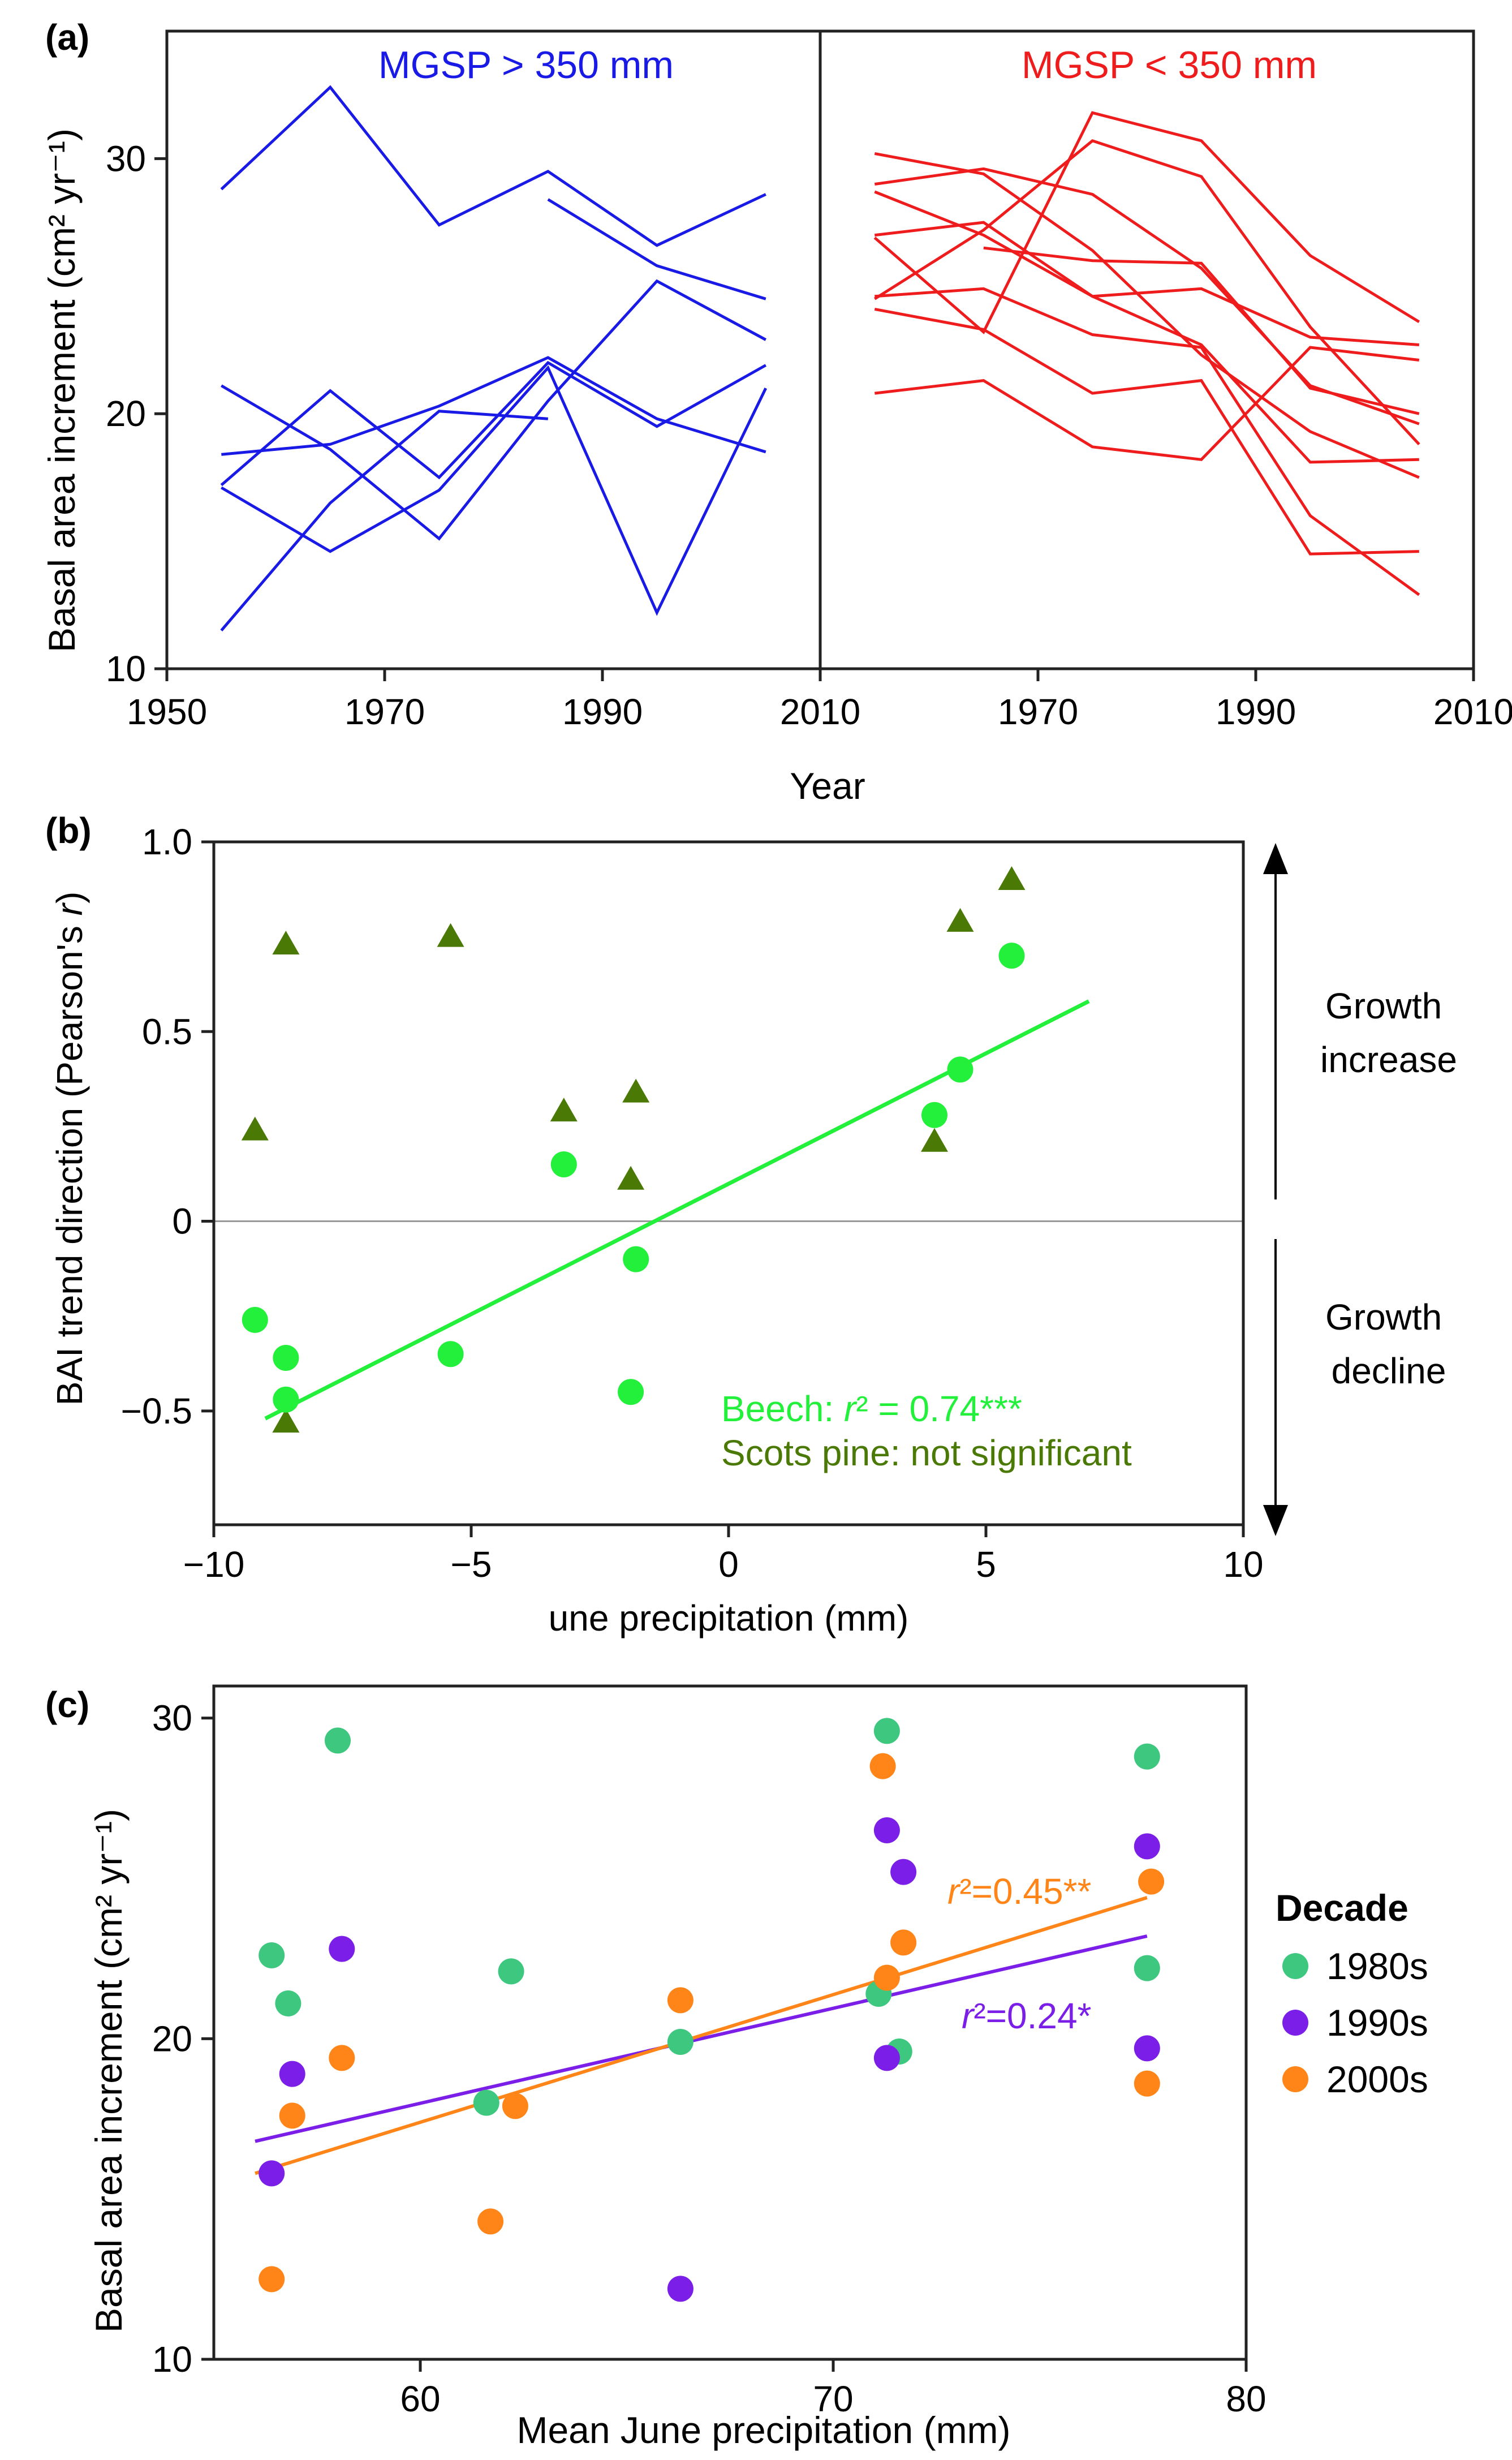 The width and height of the screenshot is (1512, 2460). I want to click on panel-a-x-tick-label: 1990, so click(602, 712).